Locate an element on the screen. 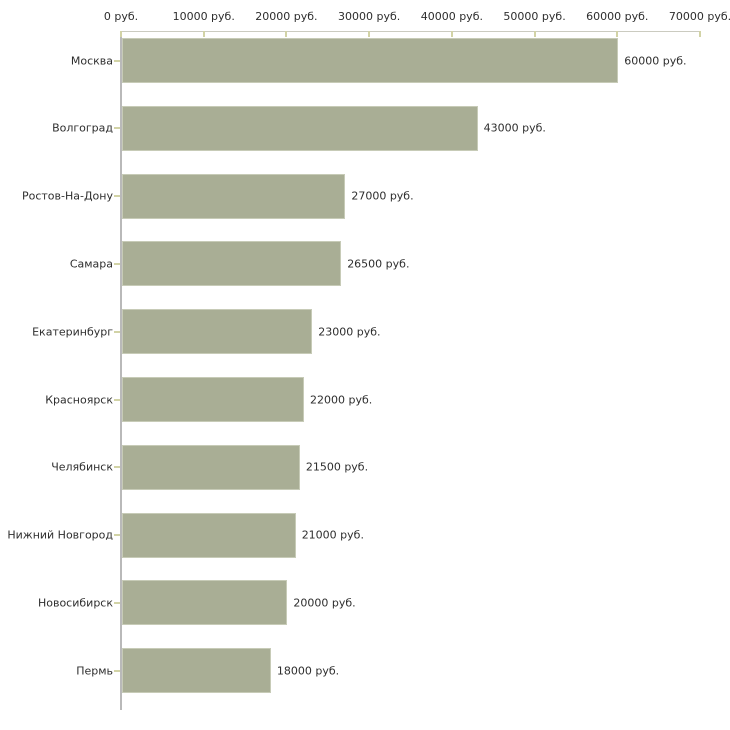 The image size is (730, 730). value-label: 20000 руб. is located at coordinates (324, 603).